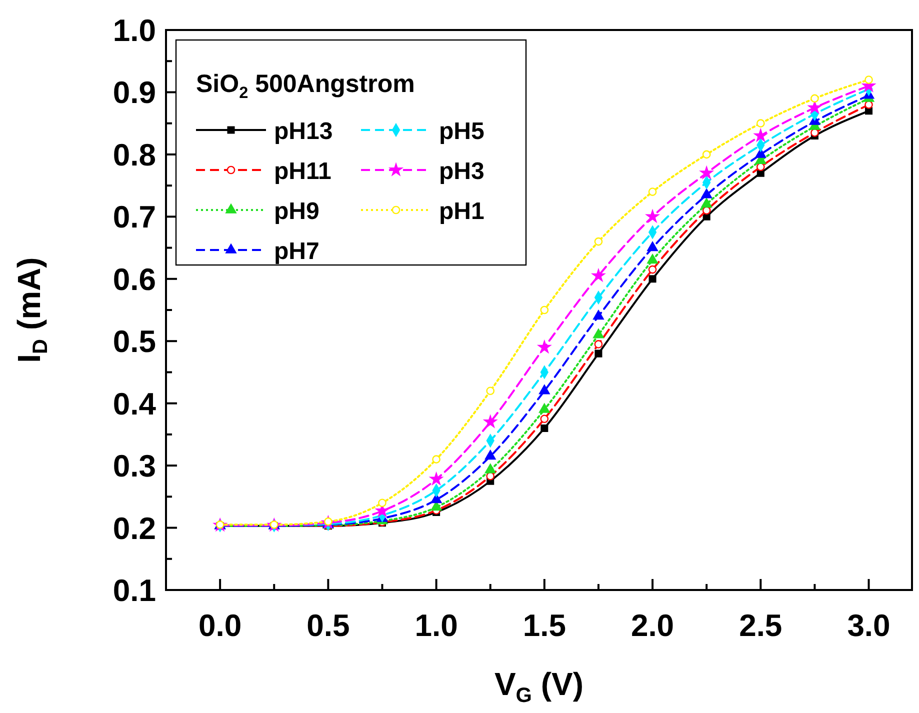 This screenshot has height=713, width=919. What do you see at coordinates (134, 92) in the screenshot?
I see `y-tick-label: 0.9` at bounding box center [134, 92].